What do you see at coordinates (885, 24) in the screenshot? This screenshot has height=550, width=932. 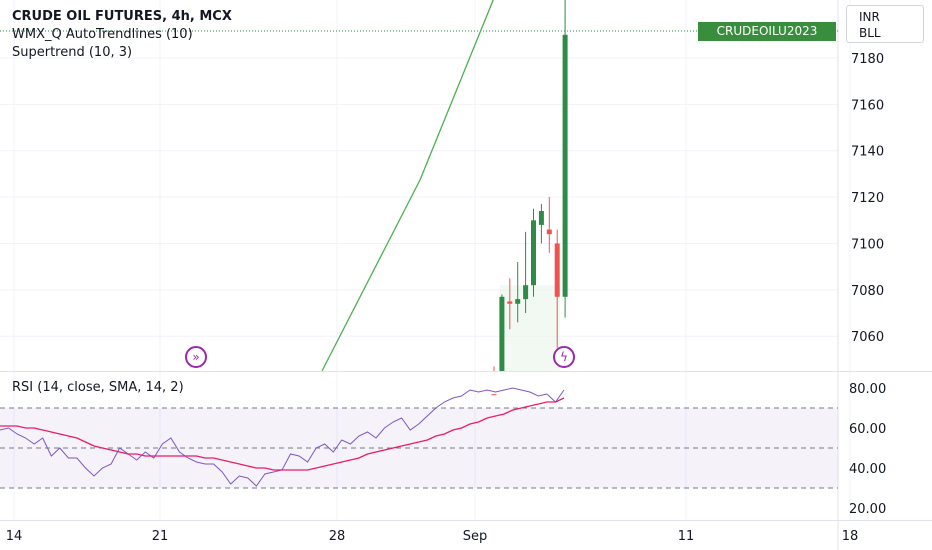 I see `currency-unit-box: INR BLL` at bounding box center [885, 24].